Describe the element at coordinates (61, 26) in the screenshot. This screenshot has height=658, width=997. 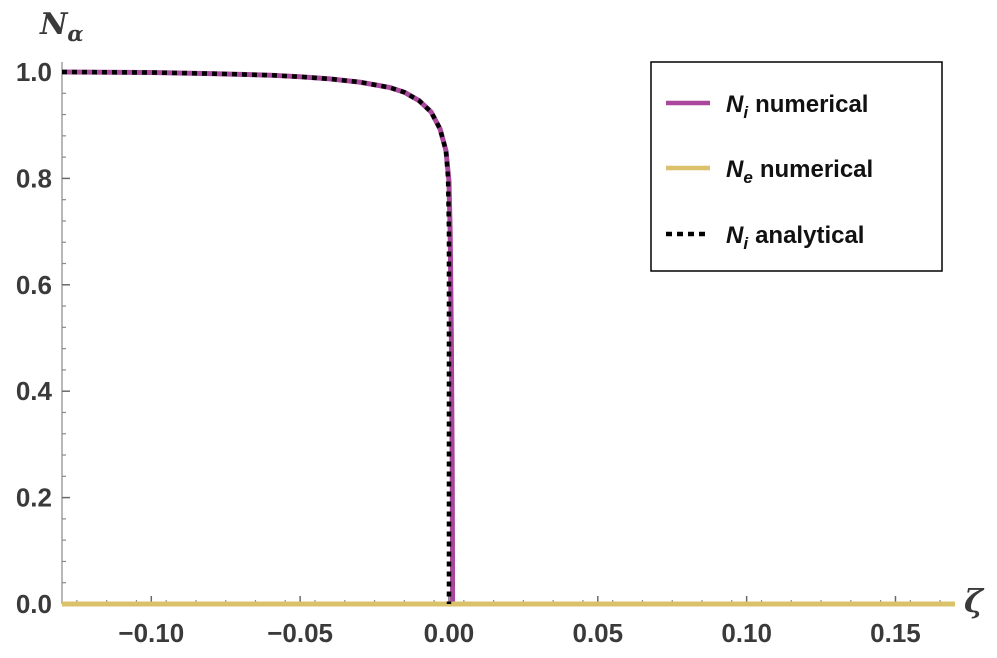
I see `y-axis-label: Nα` at that location.